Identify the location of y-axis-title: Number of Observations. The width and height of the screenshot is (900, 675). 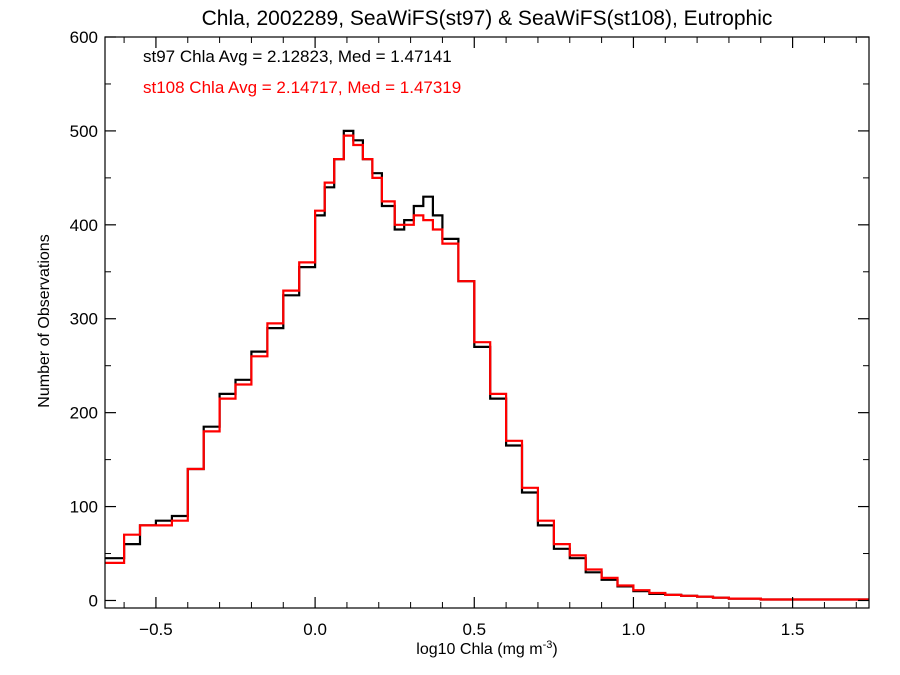
(44, 320).